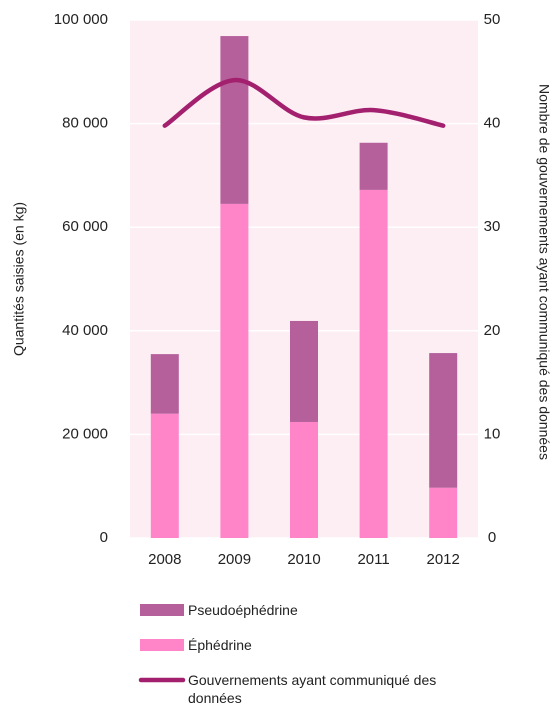 This screenshot has height=709, width=555. What do you see at coordinates (19, 279) in the screenshot?
I see `y-axis-label: Quantités saisies (en kg)` at bounding box center [19, 279].